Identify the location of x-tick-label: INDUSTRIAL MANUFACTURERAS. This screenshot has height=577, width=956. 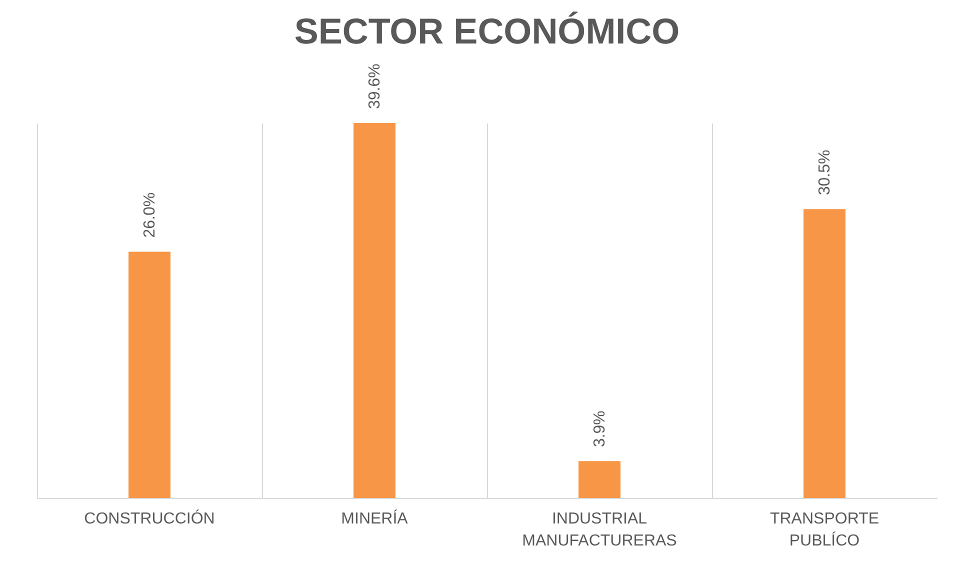
(599, 530).